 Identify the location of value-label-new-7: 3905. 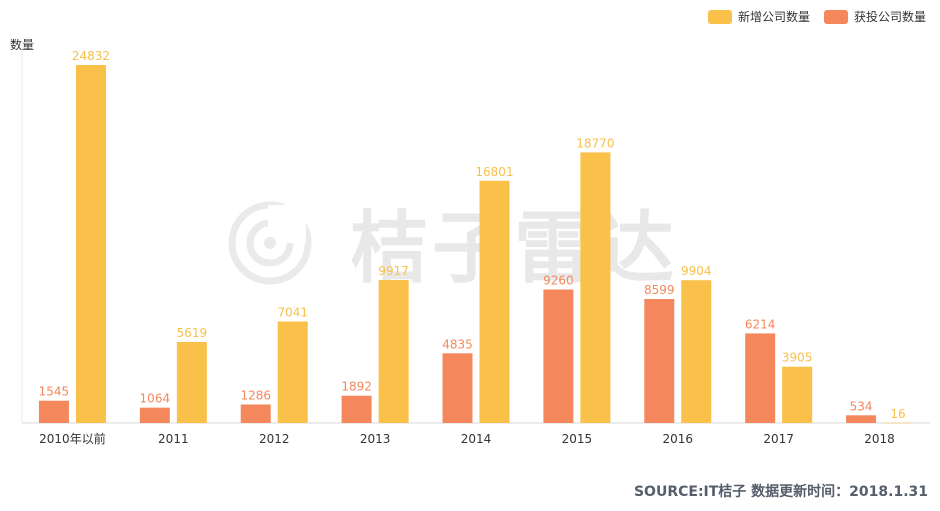
(797, 358).